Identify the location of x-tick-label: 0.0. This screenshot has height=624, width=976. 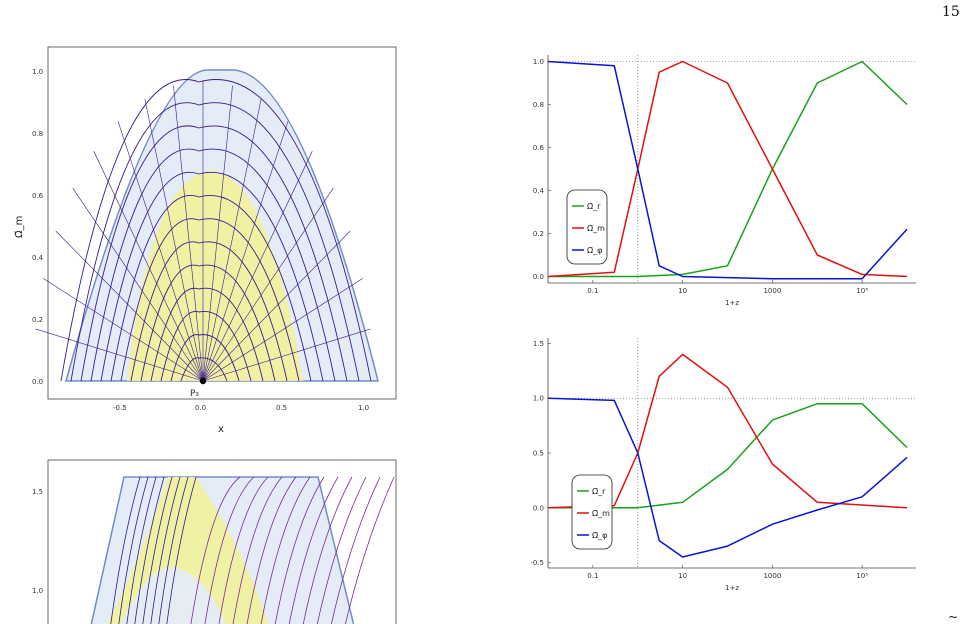
(200, 408).